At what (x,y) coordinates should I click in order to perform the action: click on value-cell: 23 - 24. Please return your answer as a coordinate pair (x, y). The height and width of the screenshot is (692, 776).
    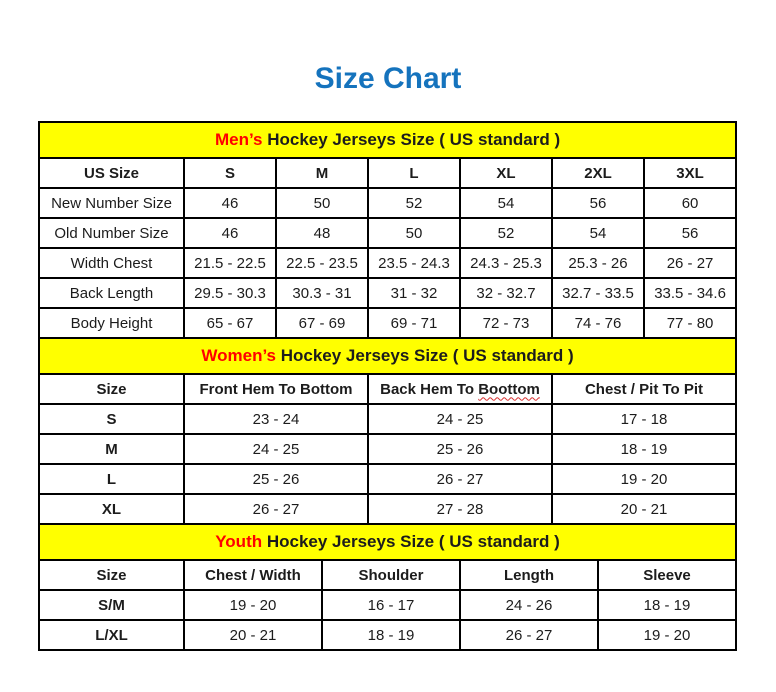
    Looking at the image, I should click on (276, 419).